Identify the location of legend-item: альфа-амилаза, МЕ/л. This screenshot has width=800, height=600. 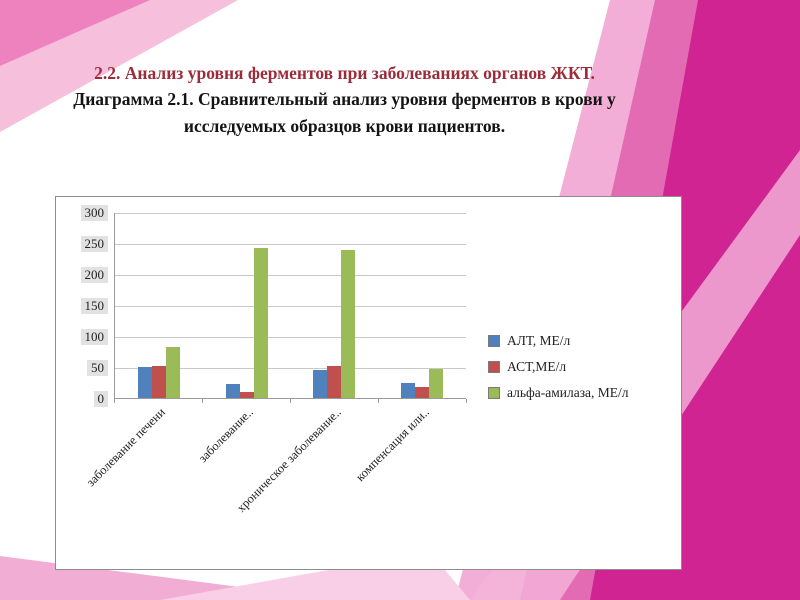
(558, 393).